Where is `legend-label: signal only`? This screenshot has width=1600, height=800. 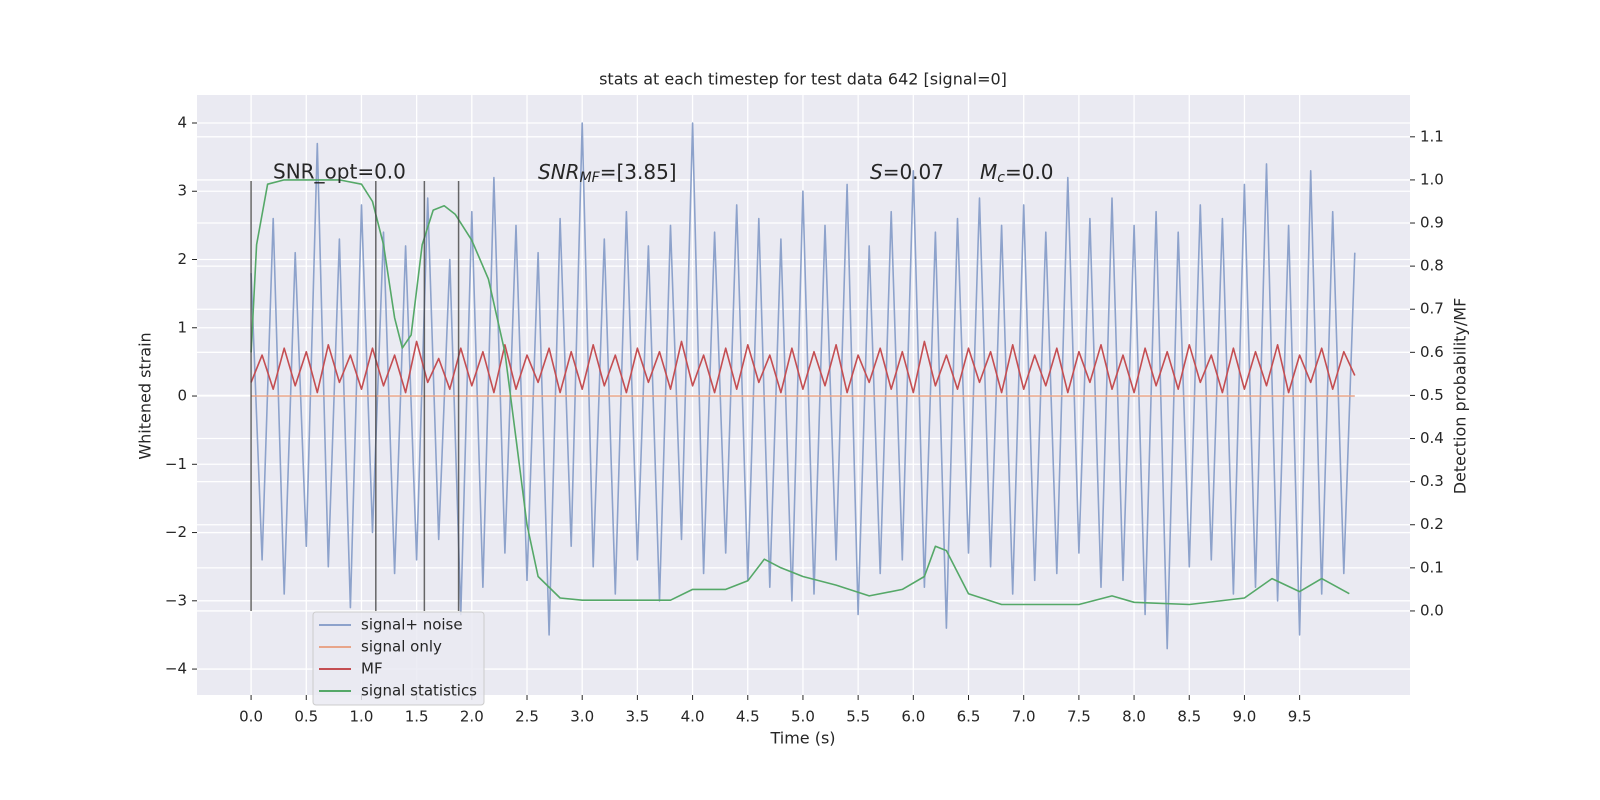 legend-label: signal only is located at coordinates (401, 647).